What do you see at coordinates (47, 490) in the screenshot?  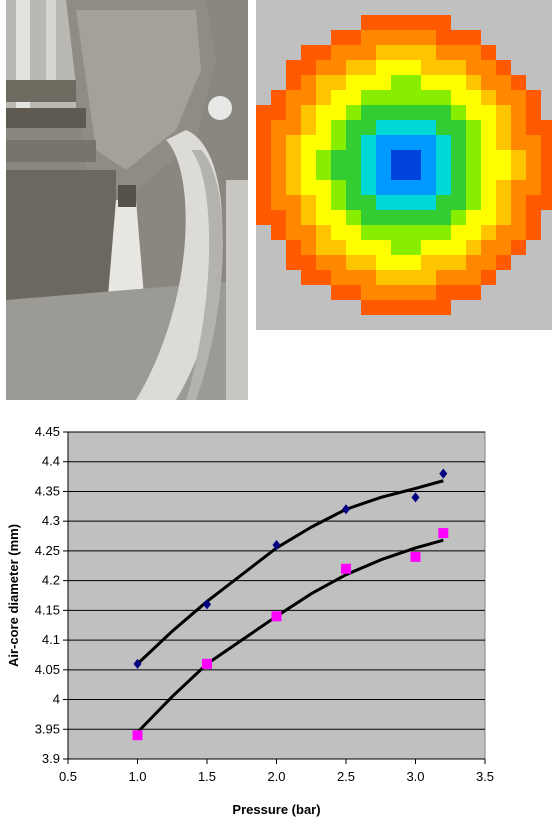 I see `y-tick-label: 4.35` at bounding box center [47, 490].